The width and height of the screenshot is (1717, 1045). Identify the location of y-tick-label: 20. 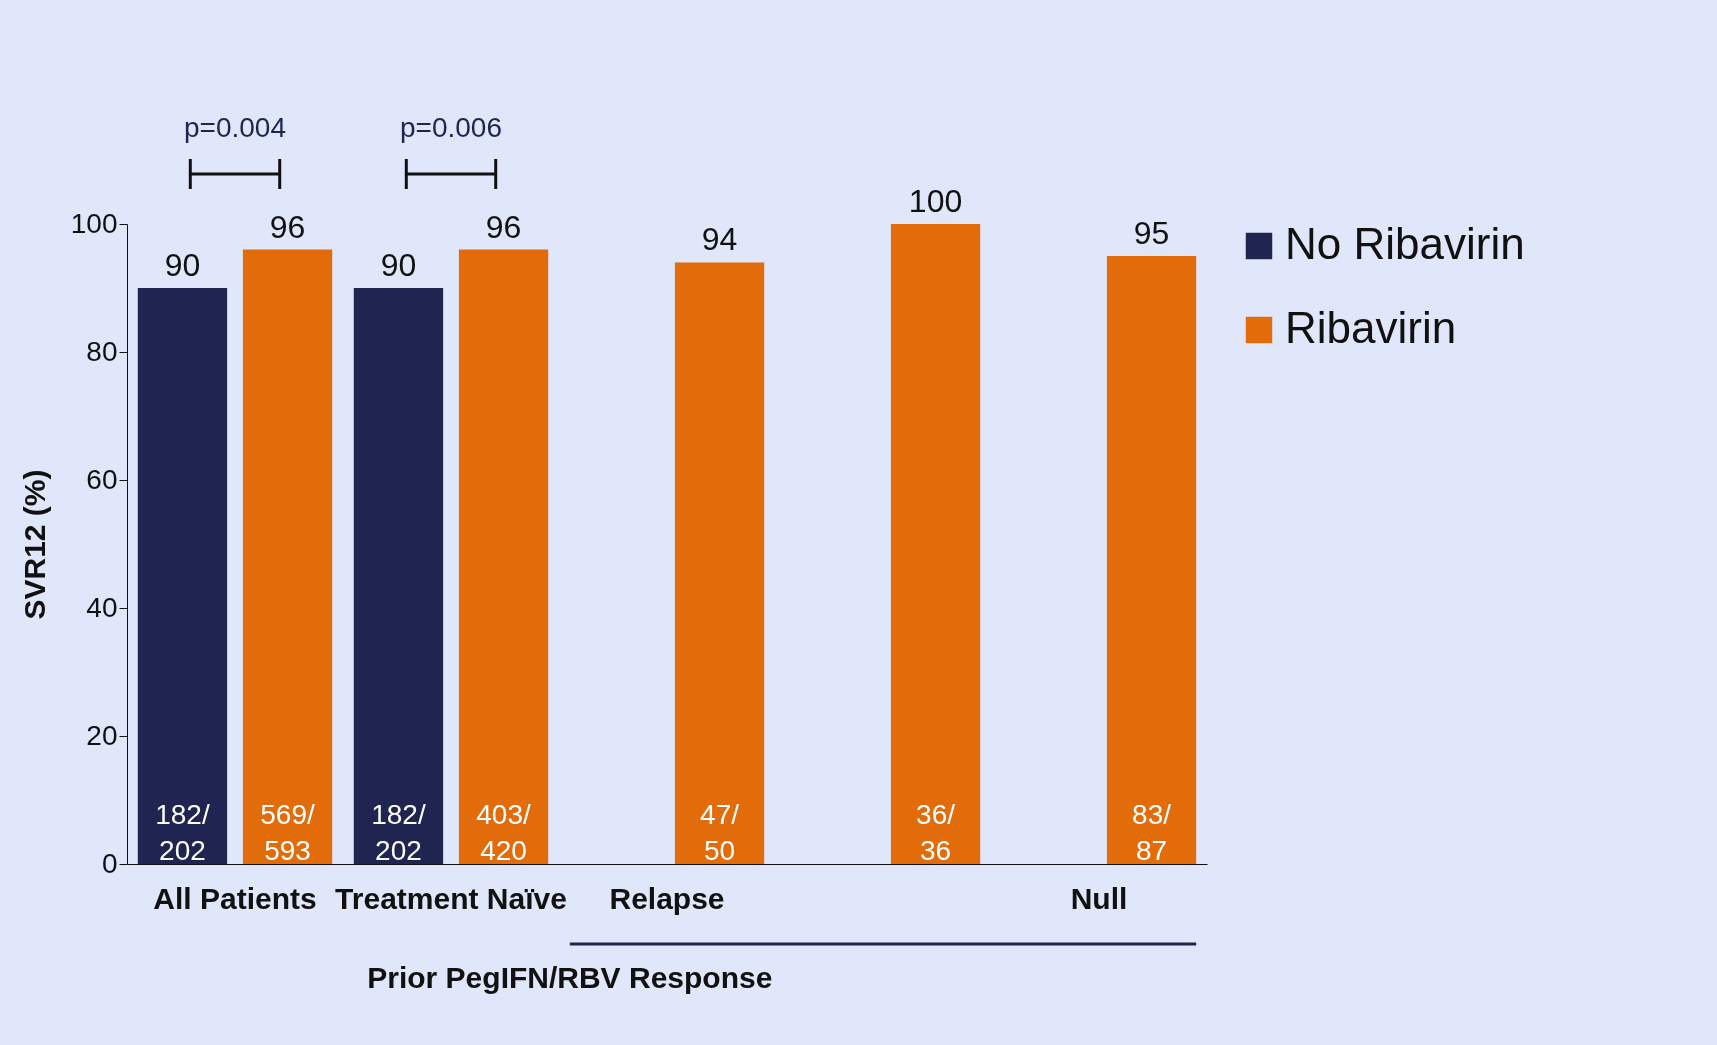
(102, 735).